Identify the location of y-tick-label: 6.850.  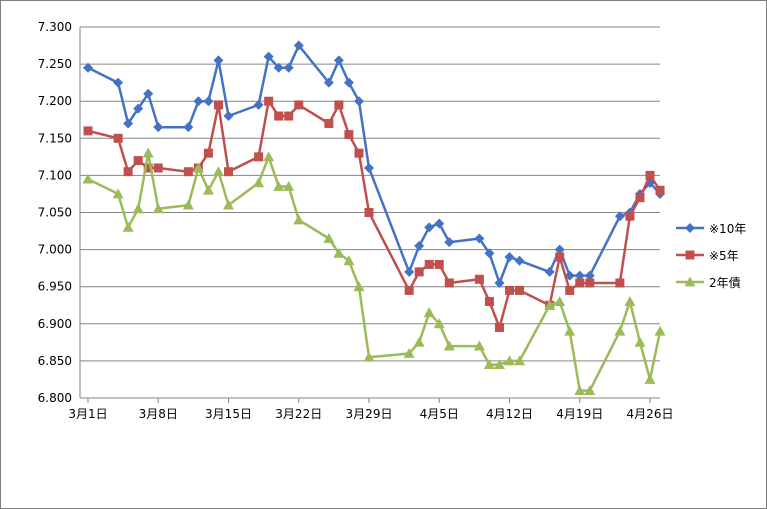
(55, 361).